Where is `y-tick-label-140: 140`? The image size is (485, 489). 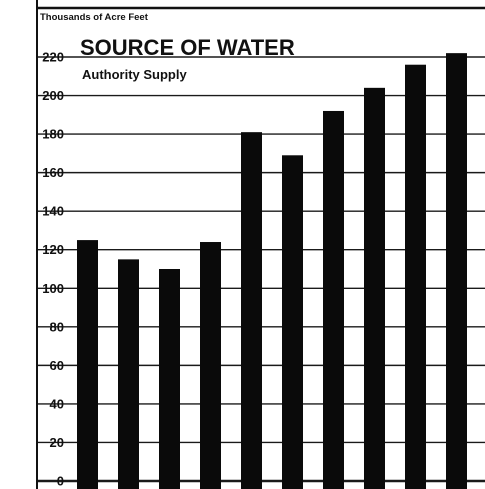 y-tick-label-140: 140 is located at coordinates (53, 211).